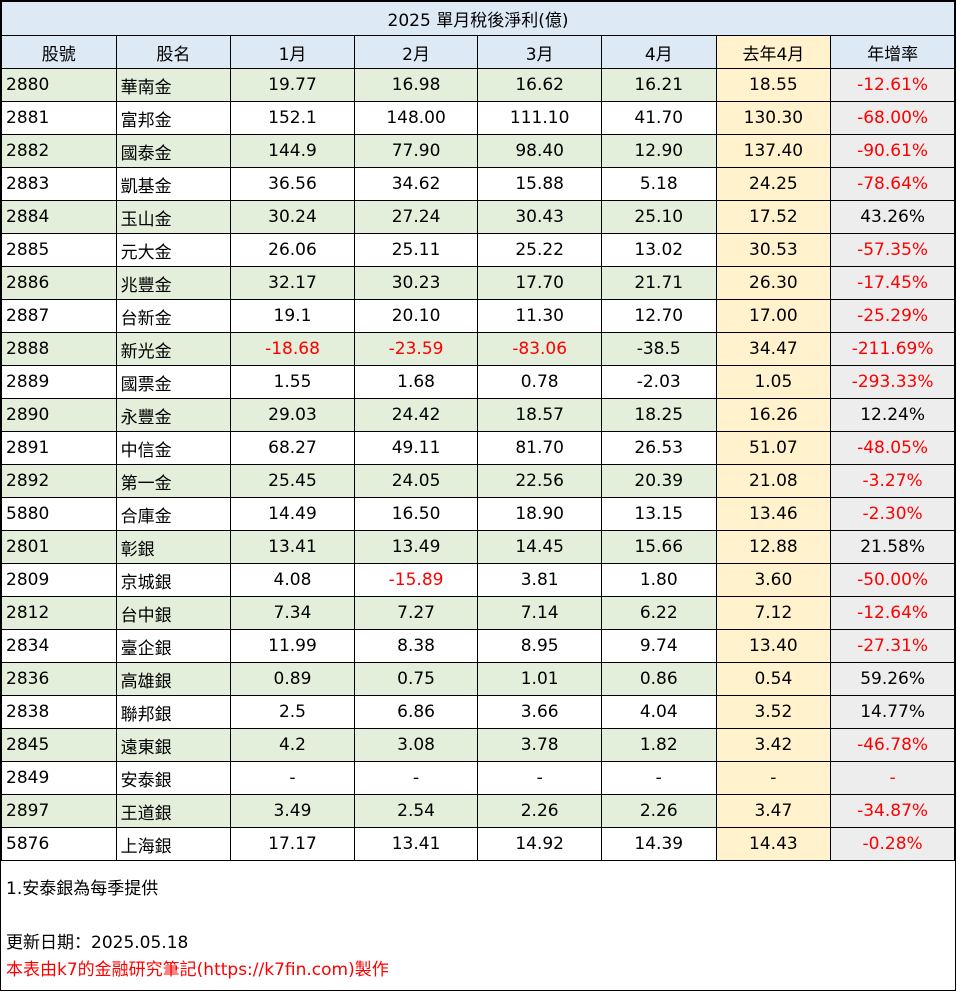 The image size is (957, 992). I want to click on table-row: 2838 聯邦銀 2.5 6.86 3.66 4.04 3.52 14.77%, so click(478, 712).